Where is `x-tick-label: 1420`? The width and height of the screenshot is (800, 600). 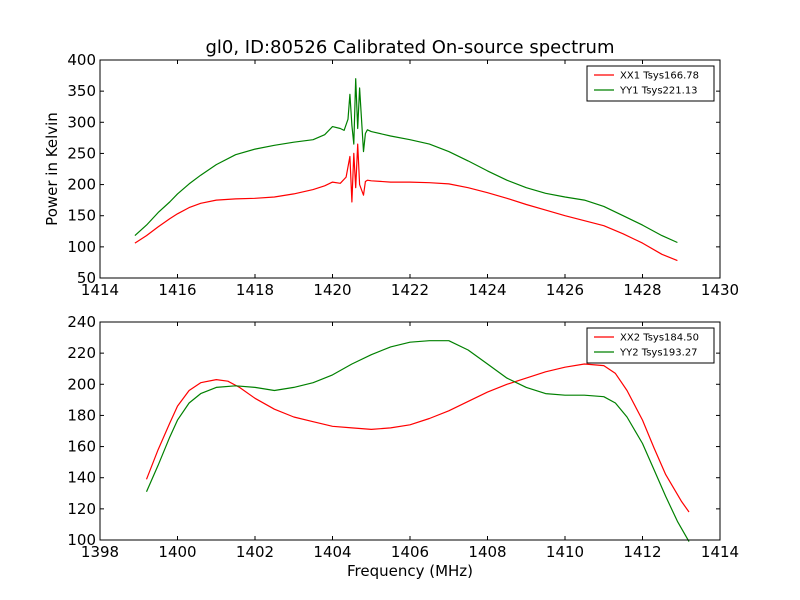 x-tick-label: 1420 is located at coordinates (332, 290).